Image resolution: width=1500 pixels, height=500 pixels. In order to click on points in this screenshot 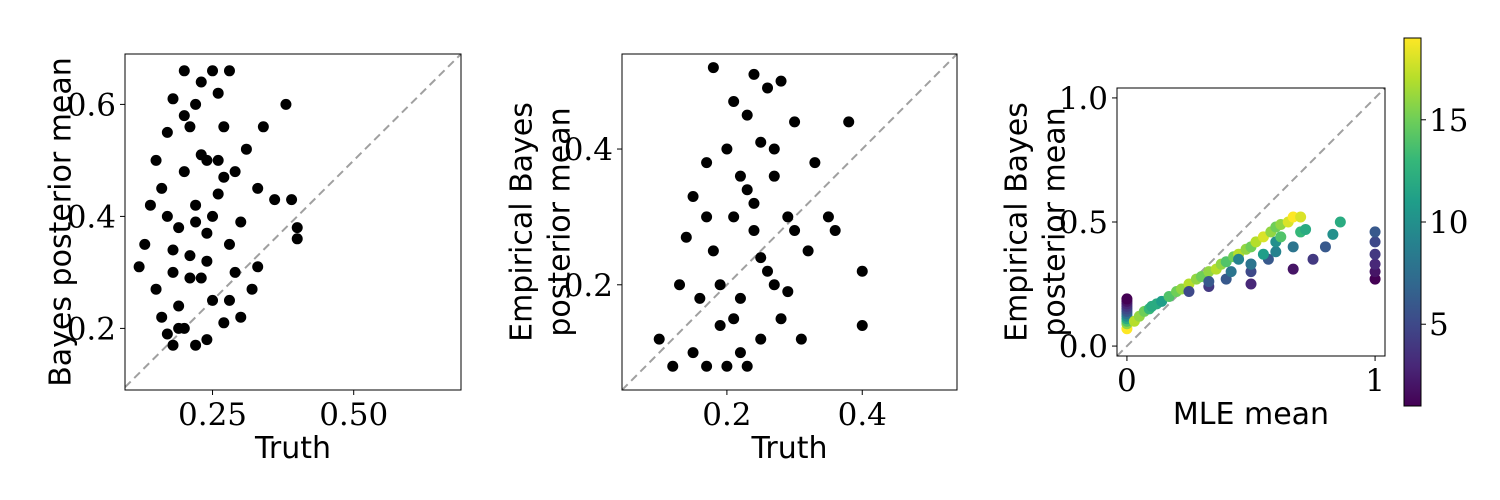, I will do `click(218, 208)`.